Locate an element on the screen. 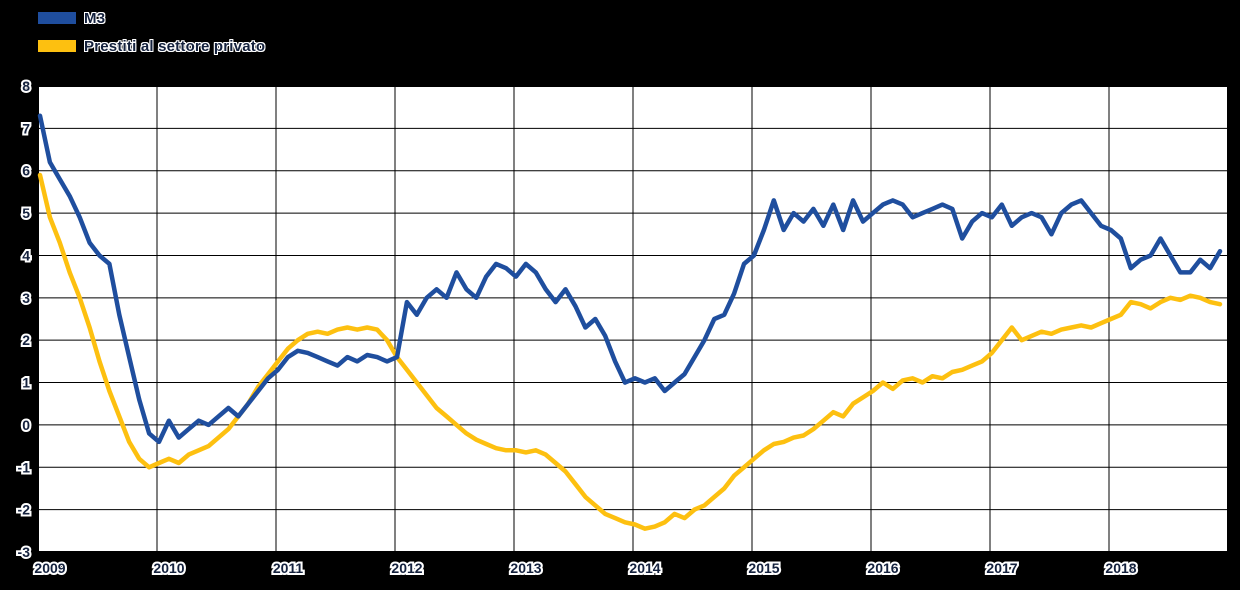 This screenshot has width=1240, height=590. x-tick-label: 2010 is located at coordinates (168, 568).